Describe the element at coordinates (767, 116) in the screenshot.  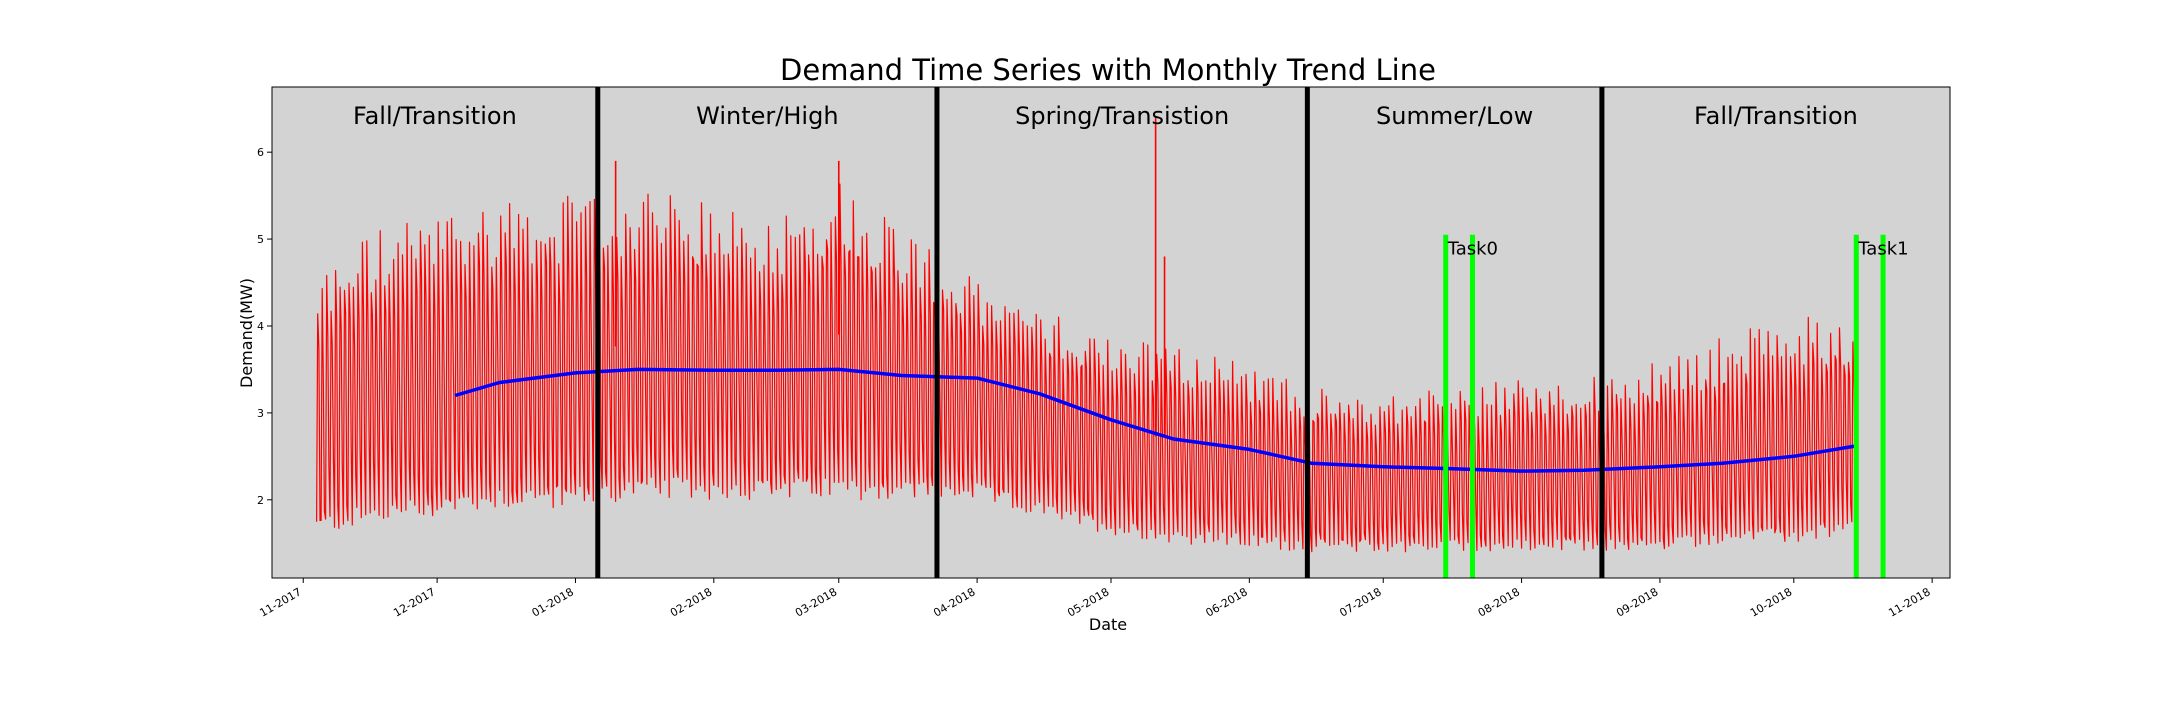
I see `season-label: Winter/High` at that location.